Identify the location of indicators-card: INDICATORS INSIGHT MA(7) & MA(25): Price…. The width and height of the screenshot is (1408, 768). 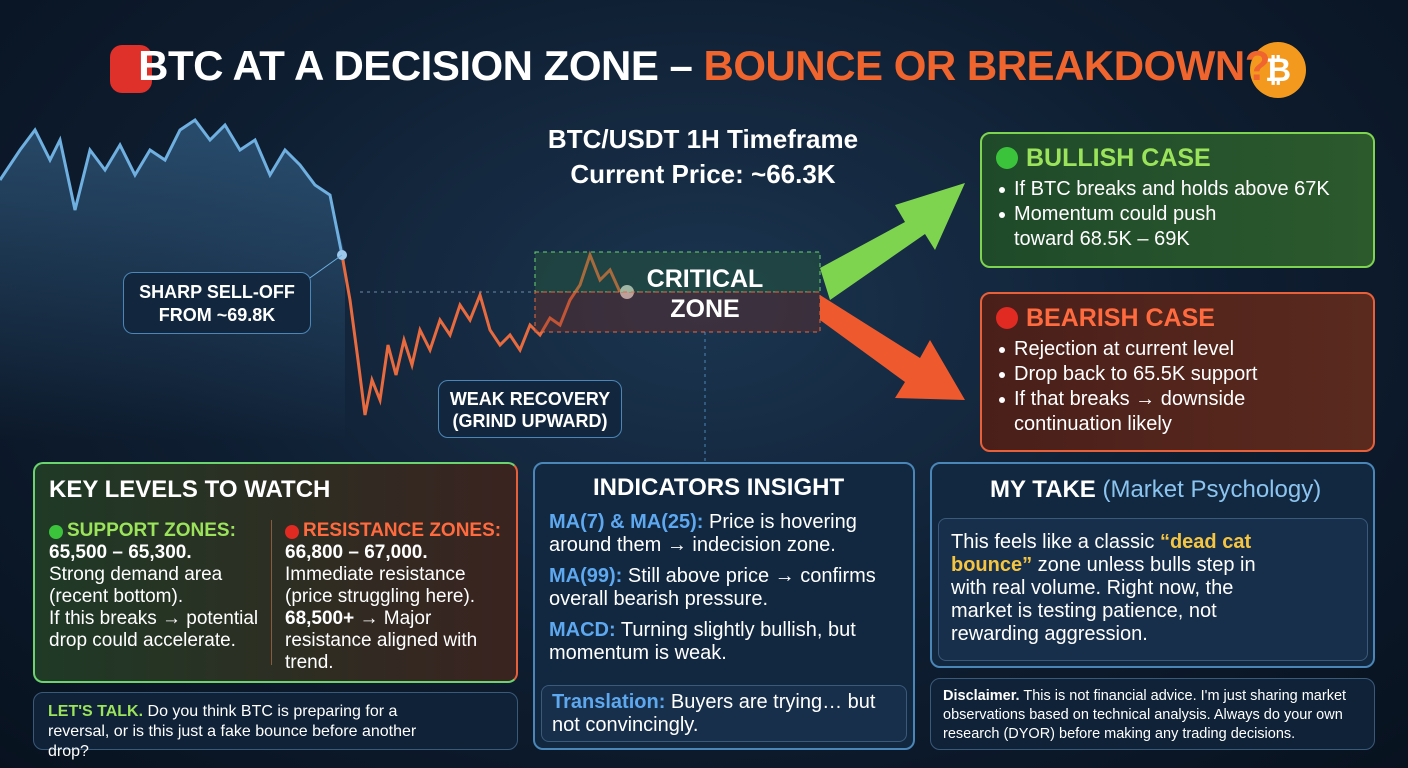
(724, 606).